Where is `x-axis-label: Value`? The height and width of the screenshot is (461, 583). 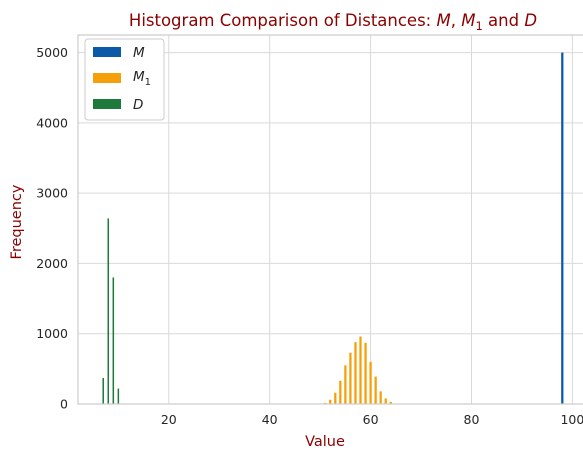 x-axis-label: Value is located at coordinates (325, 442).